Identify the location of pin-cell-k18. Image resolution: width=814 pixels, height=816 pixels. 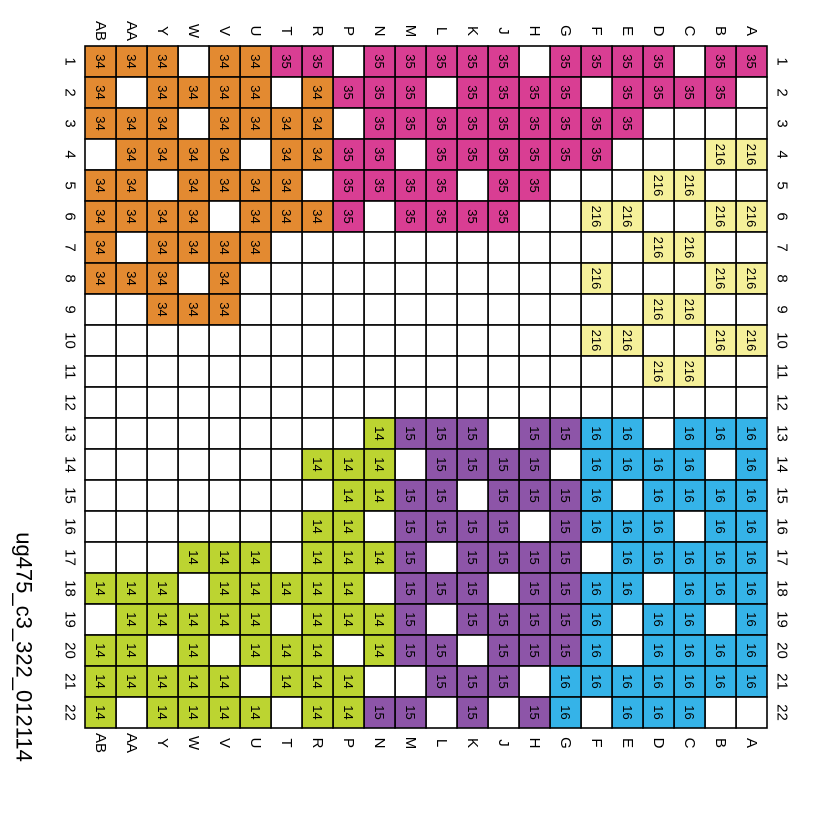
(472, 588).